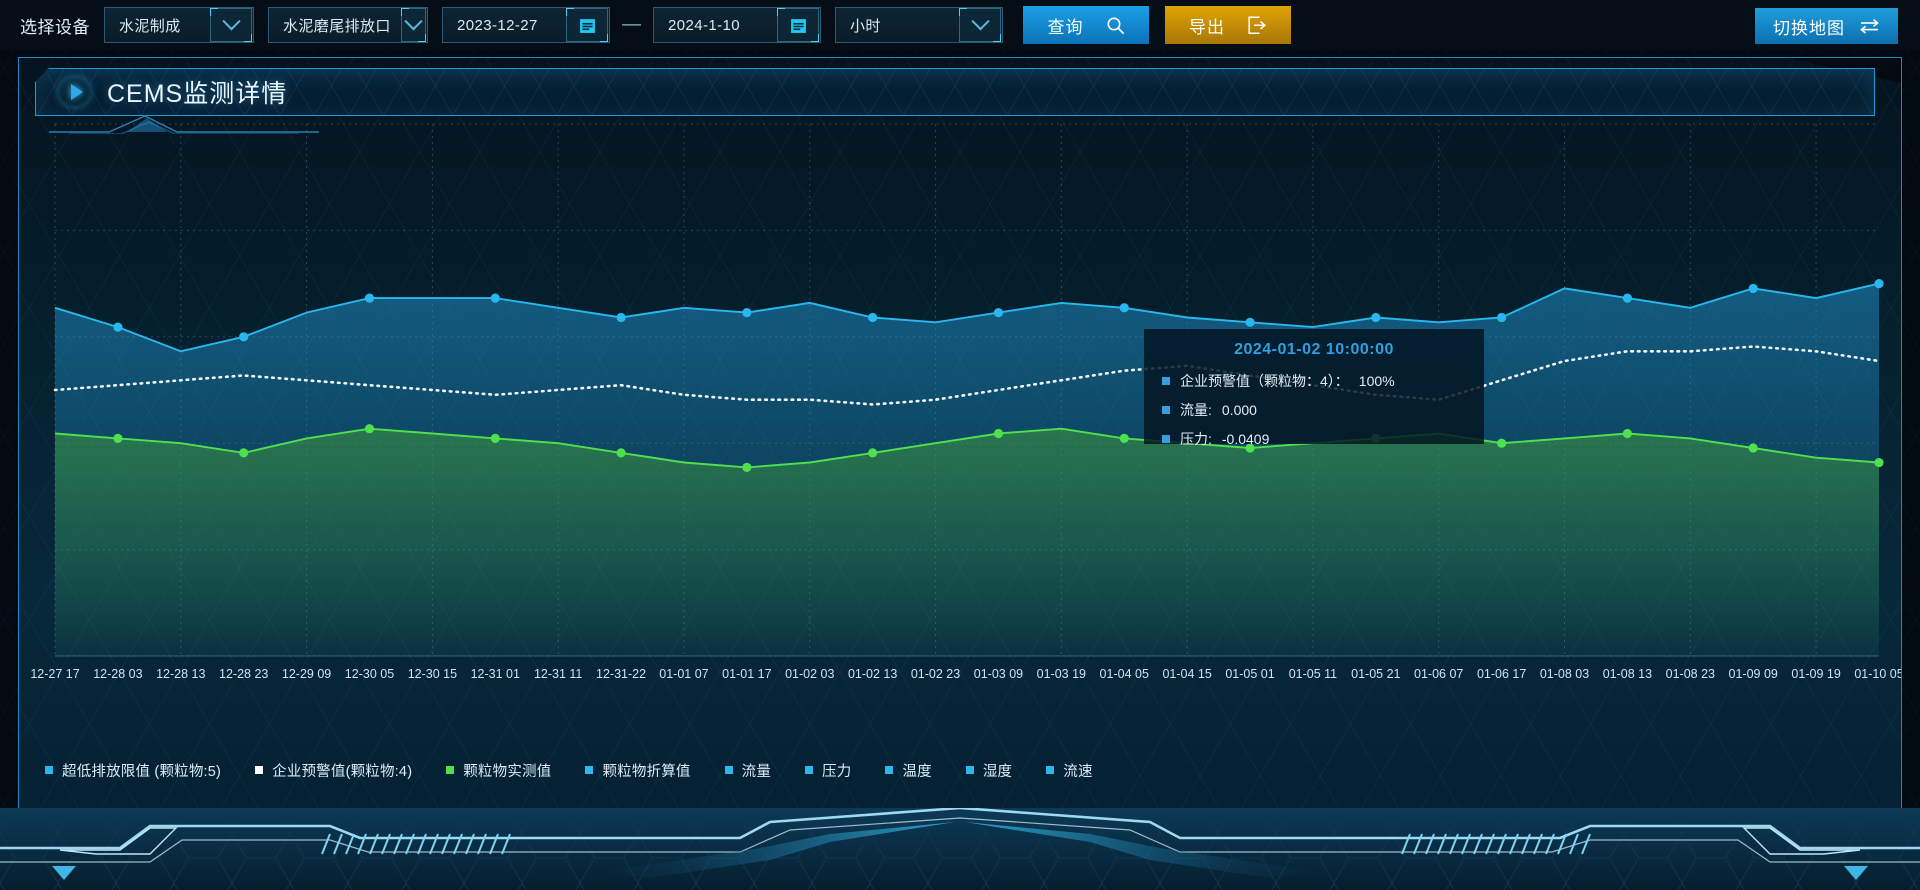  Describe the element at coordinates (526, 25) in the screenshot. I see `start-date-input: 2023-12-27` at that location.